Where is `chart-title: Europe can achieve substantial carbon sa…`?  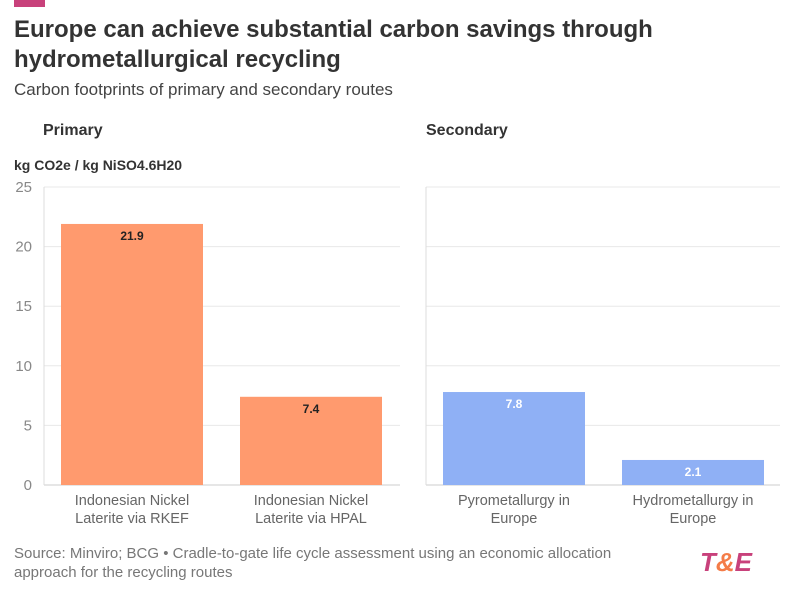
chart-title: Europe can achieve substantial carbon sa… is located at coordinates (333, 44).